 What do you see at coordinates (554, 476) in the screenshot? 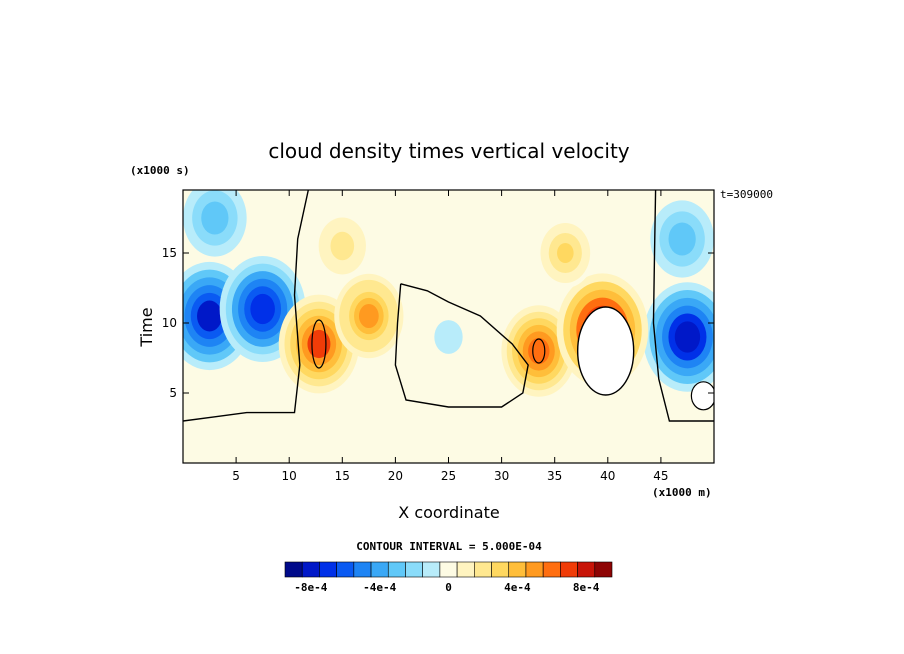
I see `x-tick-label: 35` at bounding box center [554, 476].